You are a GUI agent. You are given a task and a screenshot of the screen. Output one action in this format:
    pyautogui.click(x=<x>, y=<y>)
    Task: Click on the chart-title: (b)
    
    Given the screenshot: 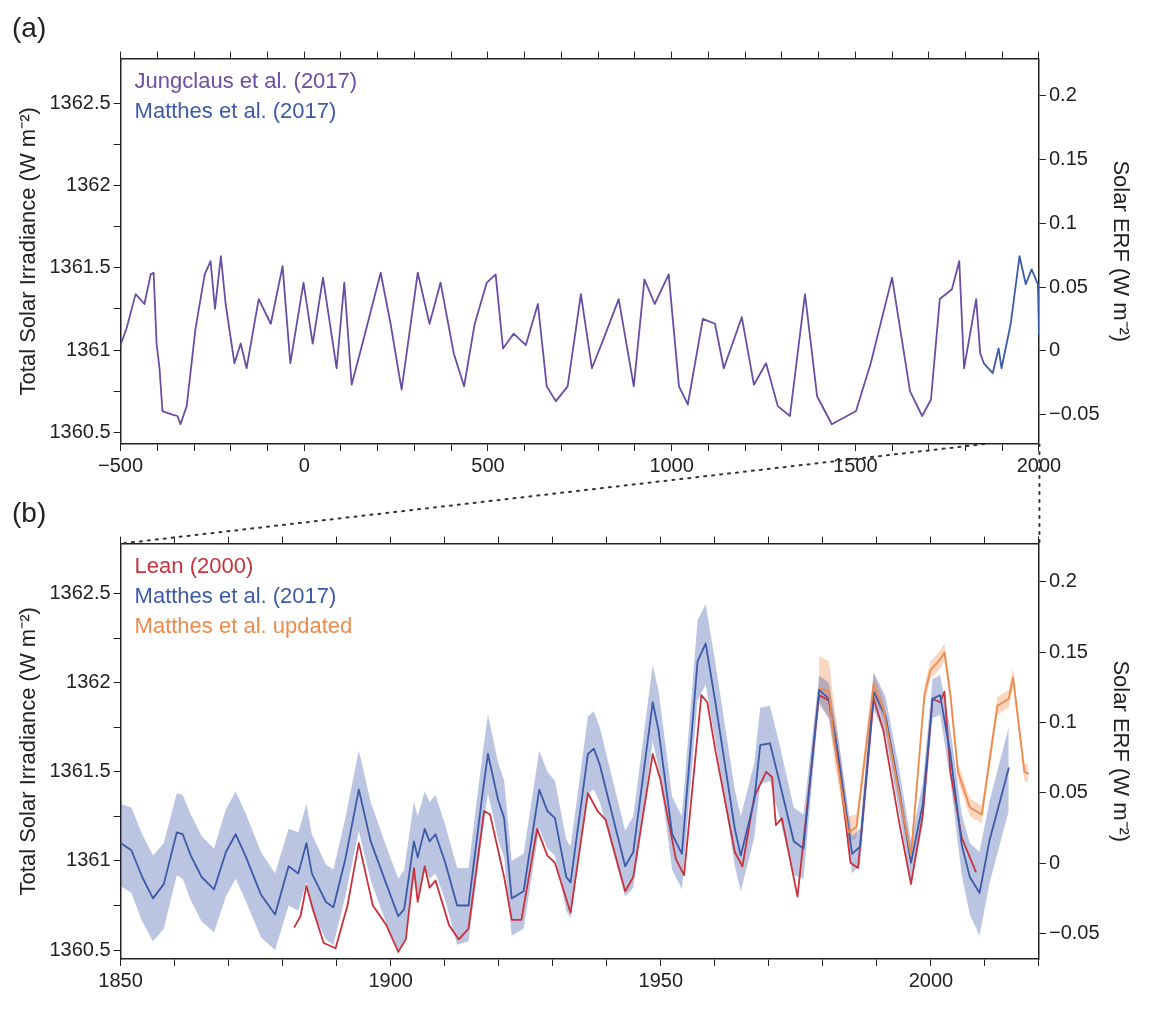 What is the action you would take?
    pyautogui.click(x=29, y=512)
    